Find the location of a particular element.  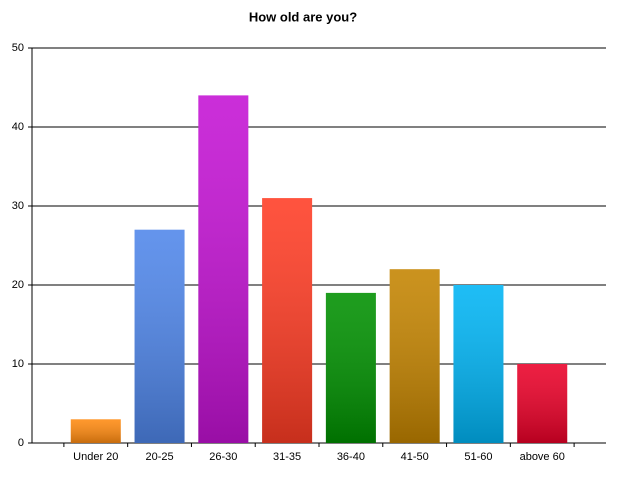

y-tick-label: 20 is located at coordinates (18, 285).